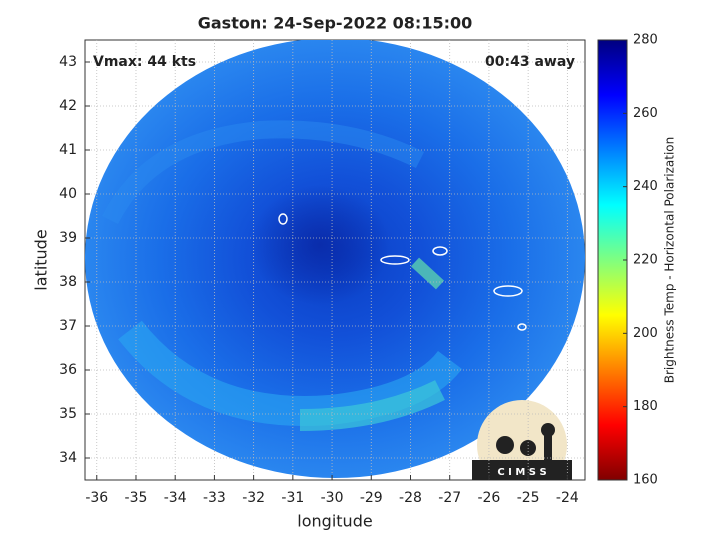 The width and height of the screenshot is (720, 540). What do you see at coordinates (68, 370) in the screenshot?
I see `y-tick-label: 36` at bounding box center [68, 370].